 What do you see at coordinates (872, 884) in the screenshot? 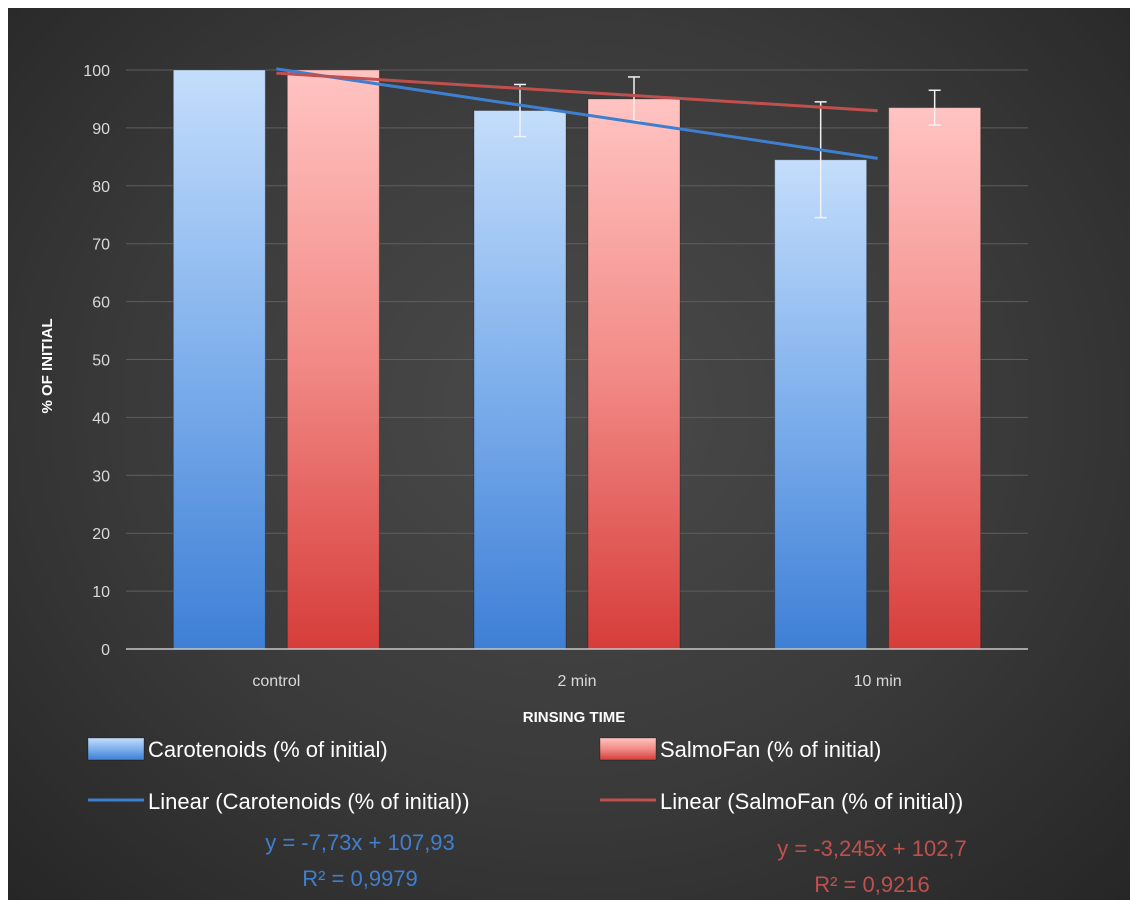
I see `trendline-r2: R² = 0,9216` at bounding box center [872, 884].